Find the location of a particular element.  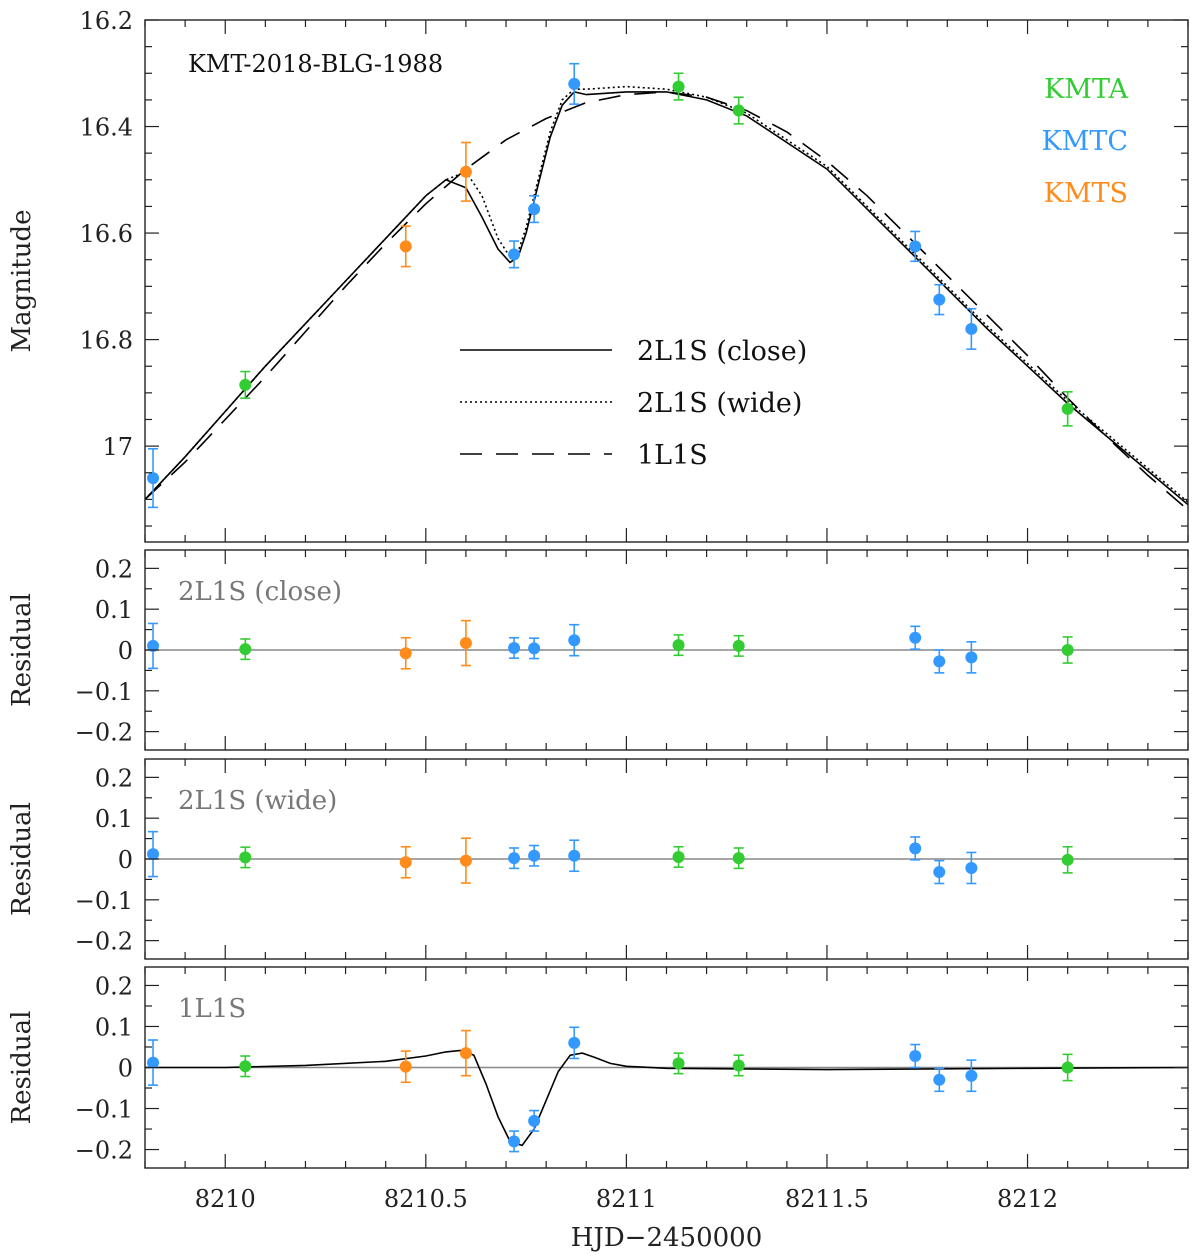

y-tick-label: 16.2 is located at coordinates (106, 21).